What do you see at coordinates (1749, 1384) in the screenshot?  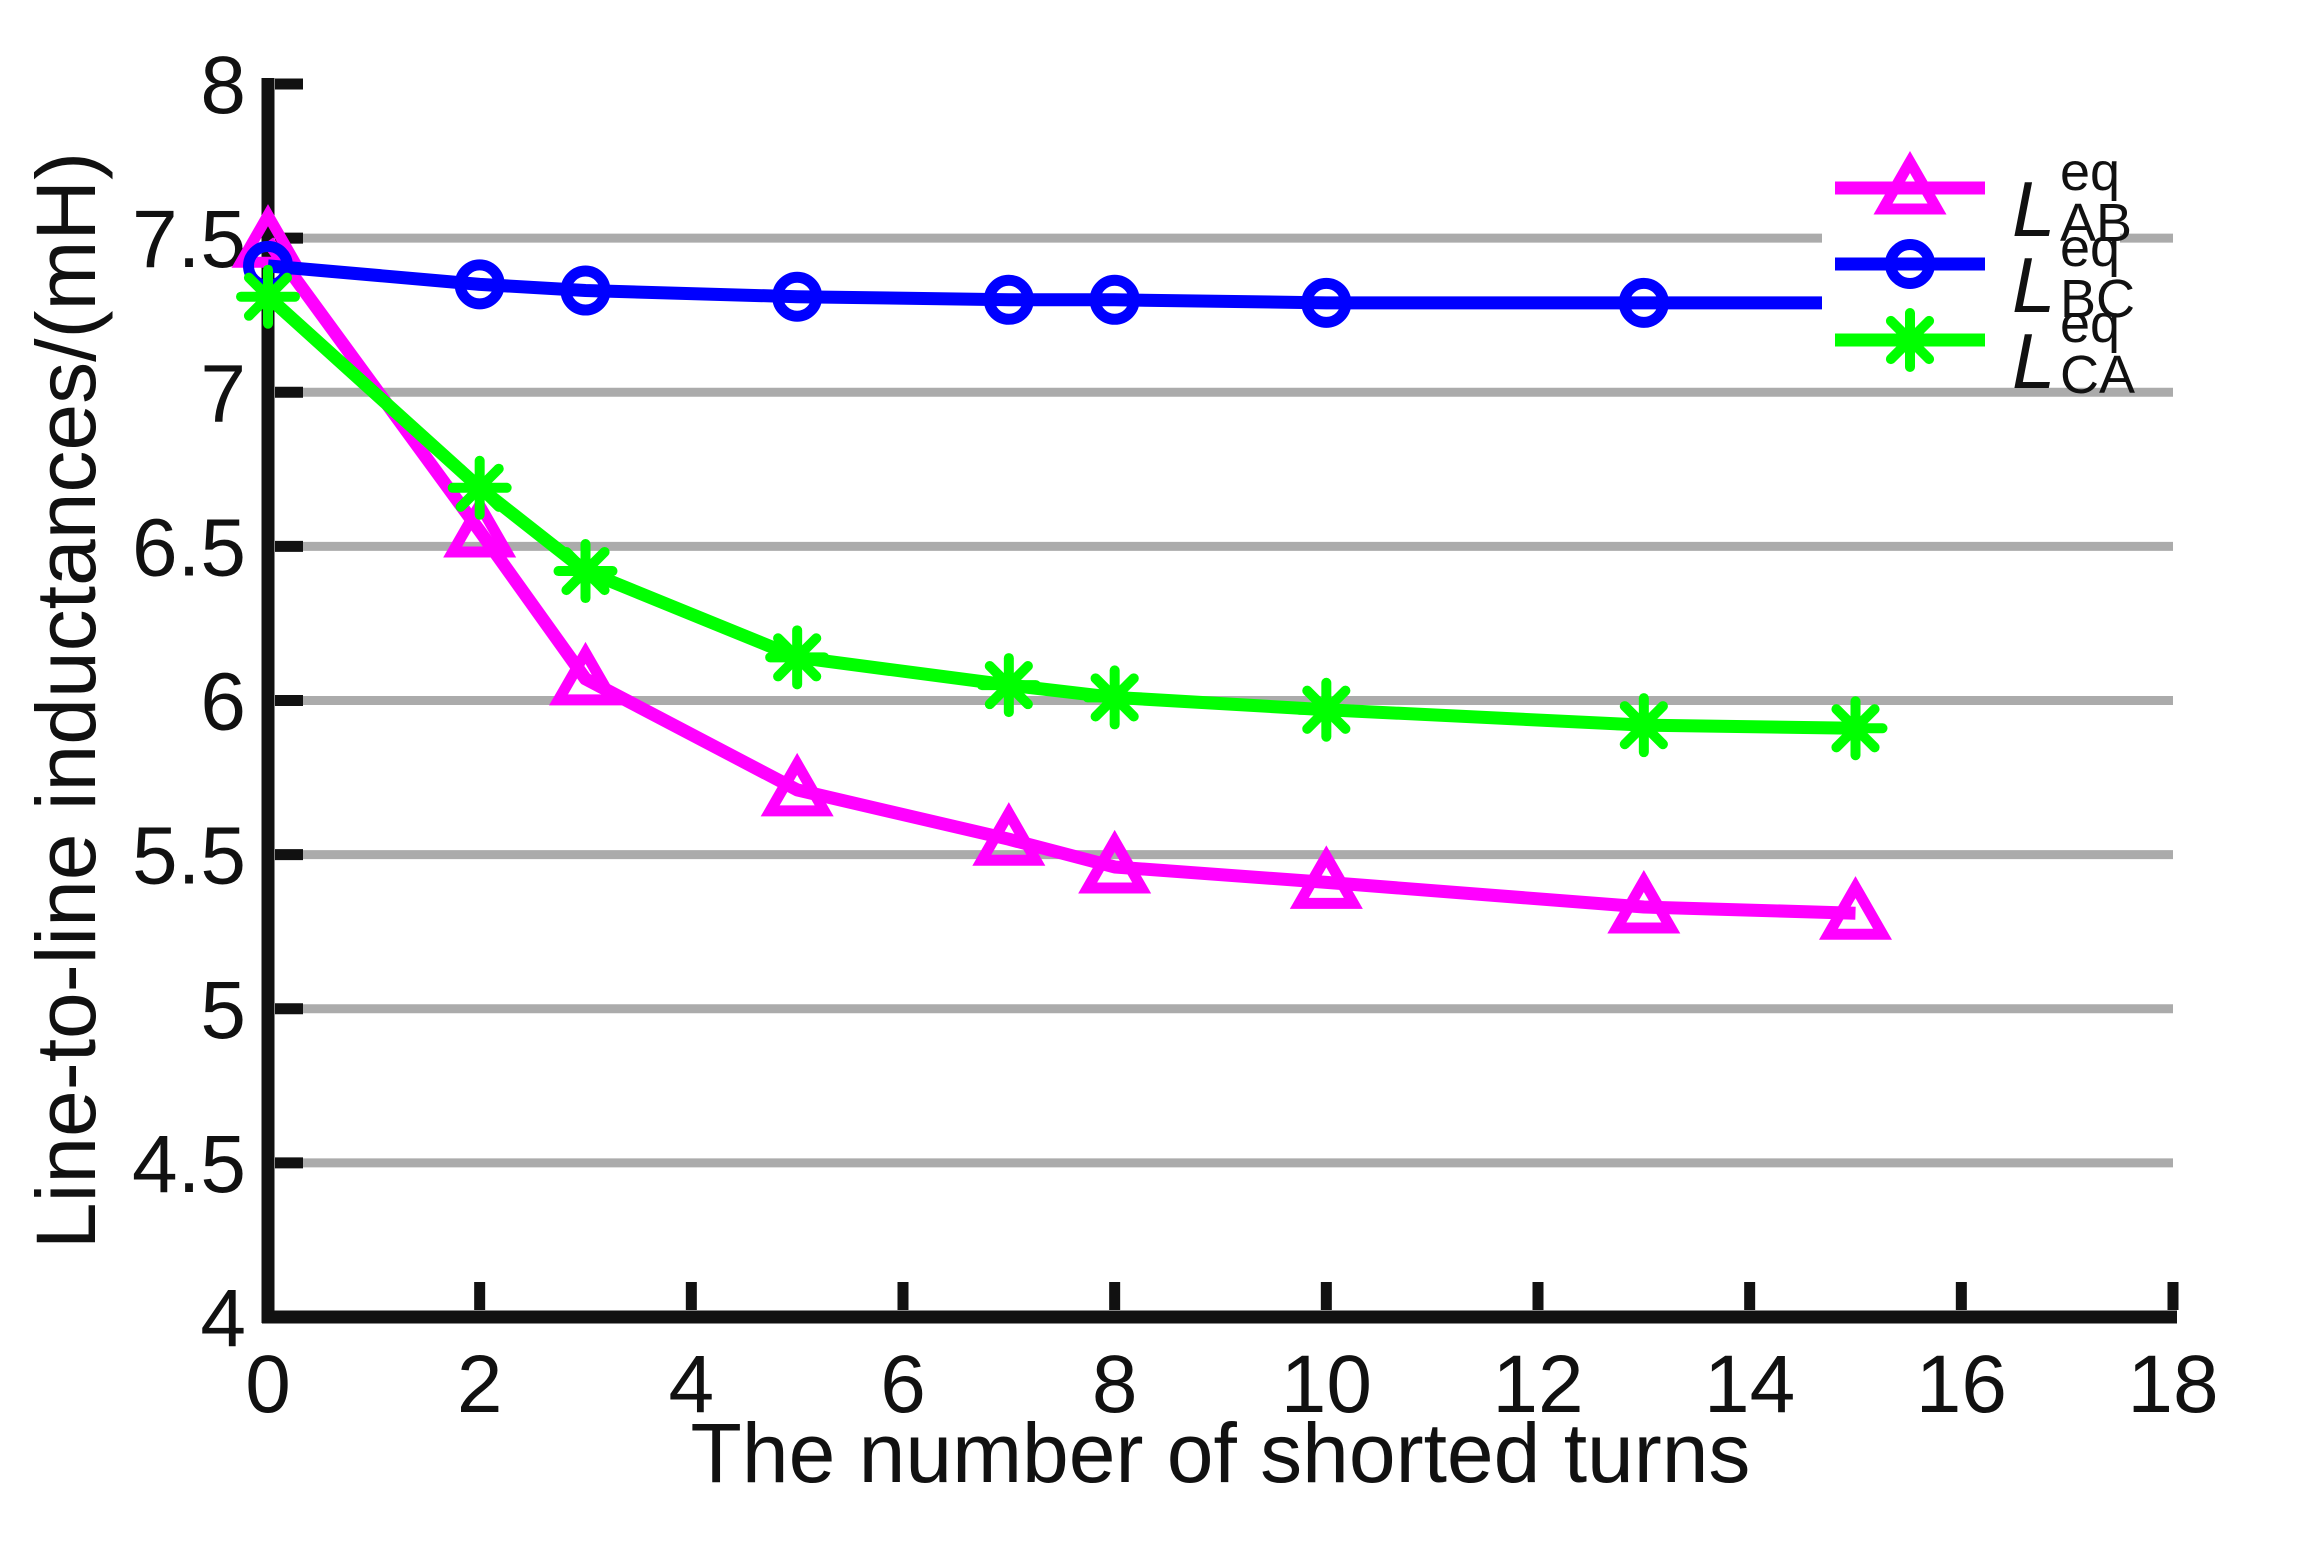 I see `x-tick-label-14: 14` at bounding box center [1749, 1384].